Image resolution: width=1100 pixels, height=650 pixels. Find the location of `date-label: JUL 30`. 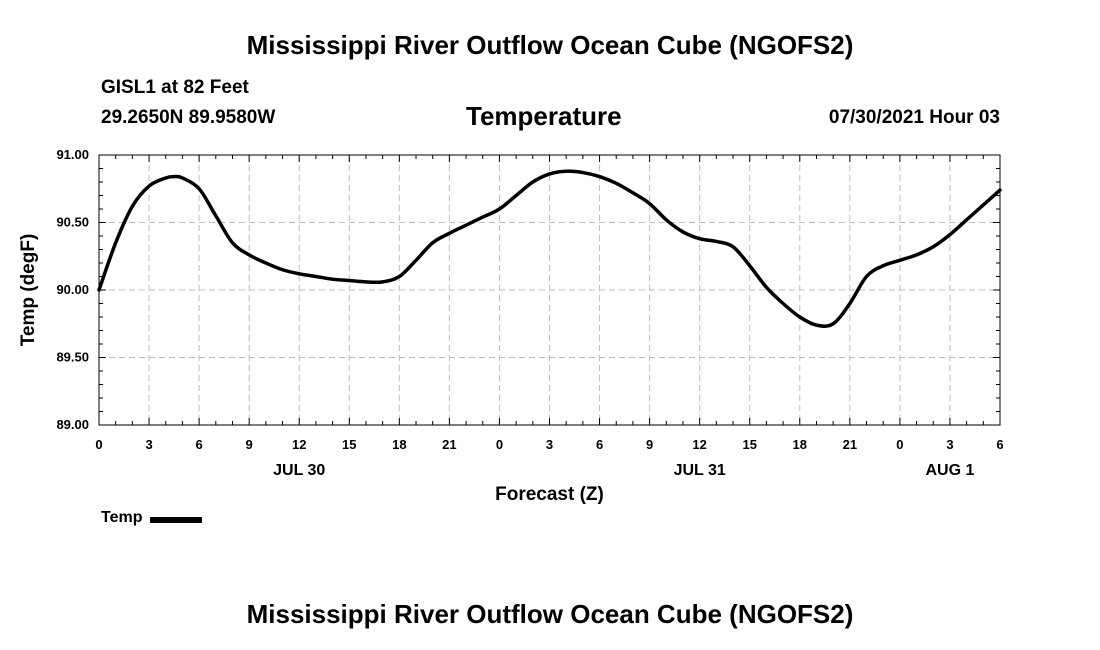

date-label: JUL 30 is located at coordinates (299, 470).